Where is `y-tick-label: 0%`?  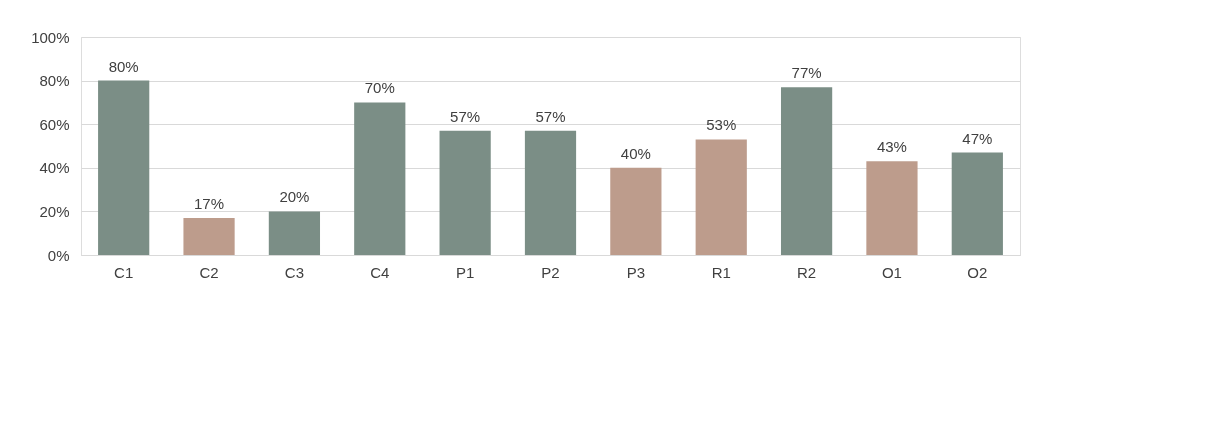 y-tick-label: 0% is located at coordinates (58, 255).